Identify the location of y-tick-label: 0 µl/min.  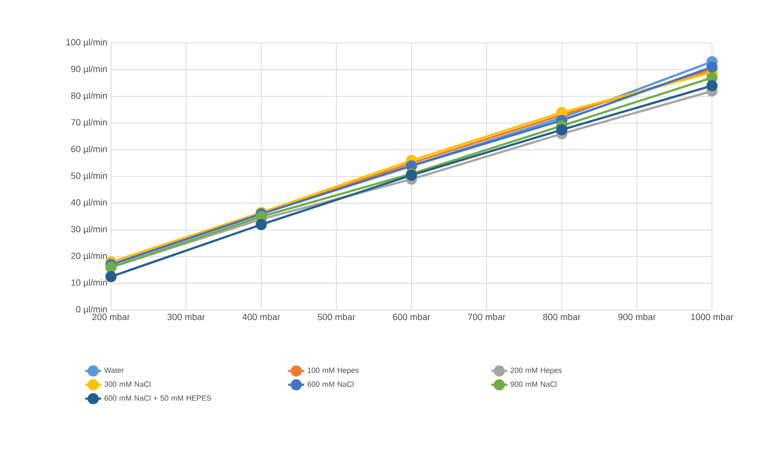
(91, 310).